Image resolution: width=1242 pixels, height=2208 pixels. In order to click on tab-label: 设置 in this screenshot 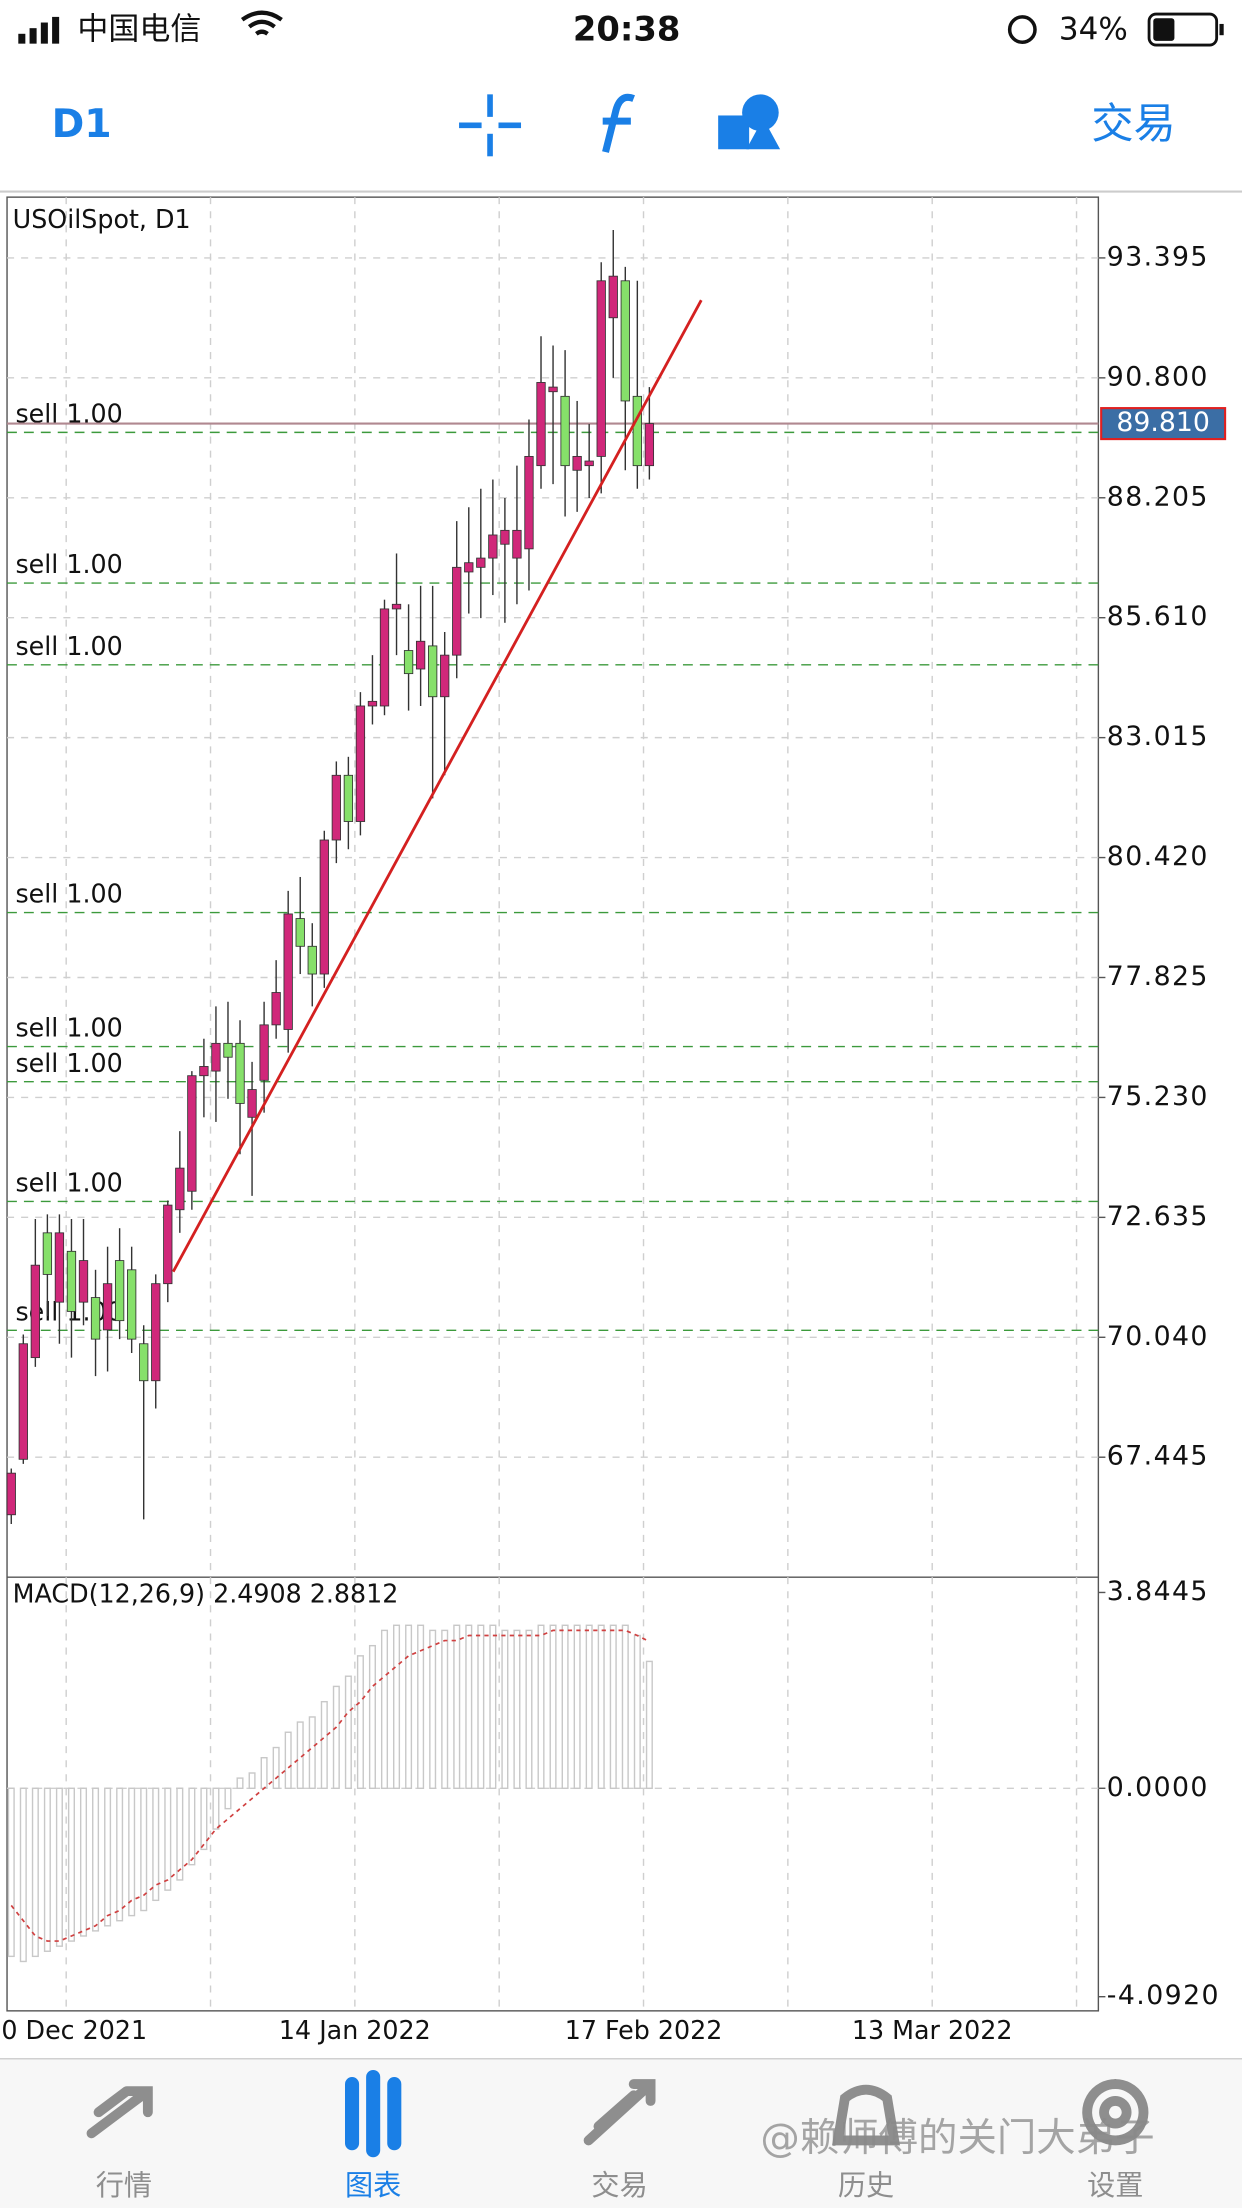, I will do `click(1115, 2185)`.